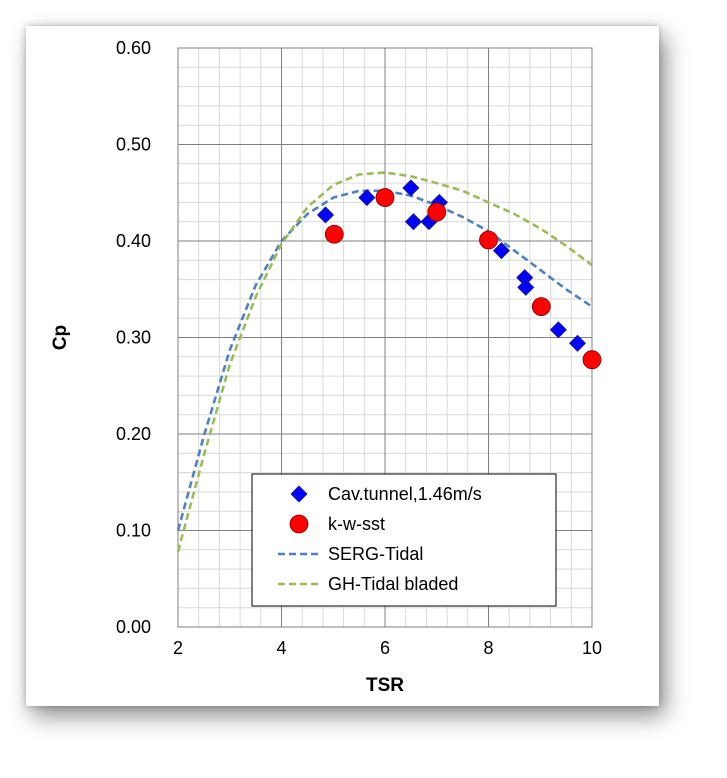 The height and width of the screenshot is (778, 727). Describe the element at coordinates (178, 648) in the screenshot. I see `x-tick-label: 2` at that location.